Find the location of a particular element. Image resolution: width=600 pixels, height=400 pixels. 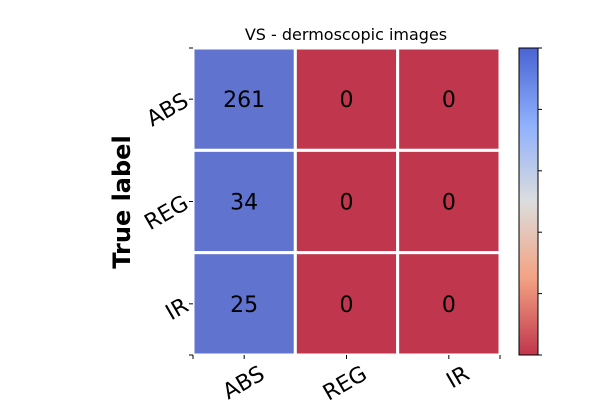

y-tick-label-1: REG is located at coordinates (166, 213).